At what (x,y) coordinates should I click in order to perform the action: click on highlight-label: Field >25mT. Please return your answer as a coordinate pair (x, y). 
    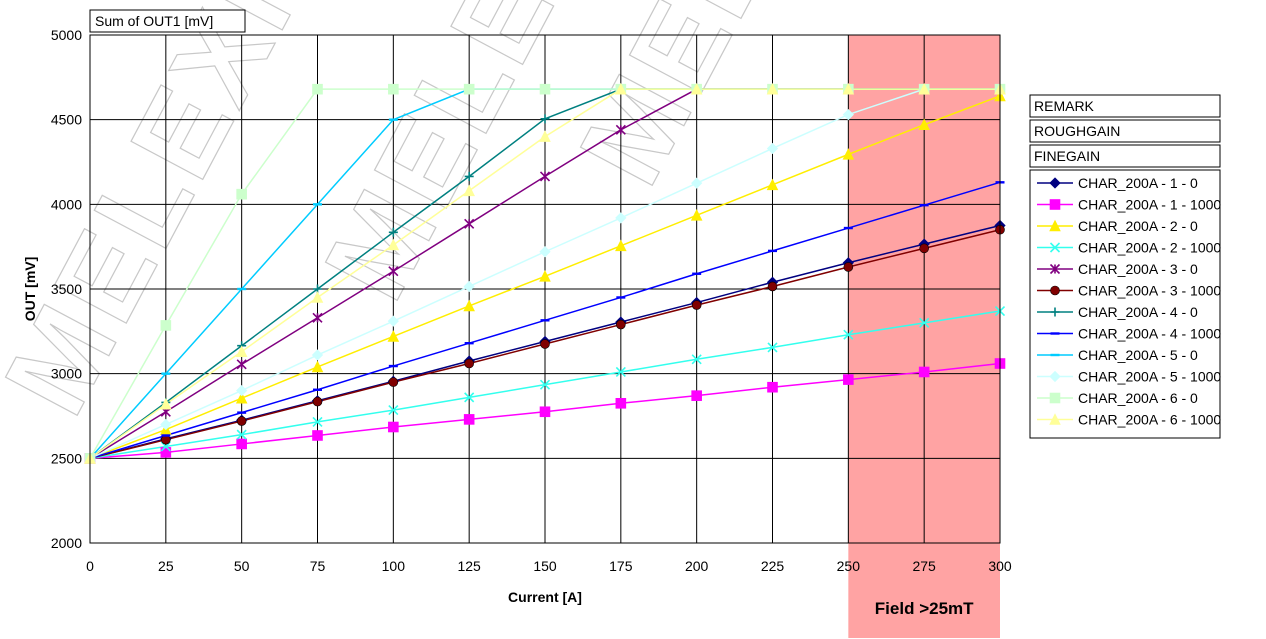
    Looking at the image, I should click on (924, 608).